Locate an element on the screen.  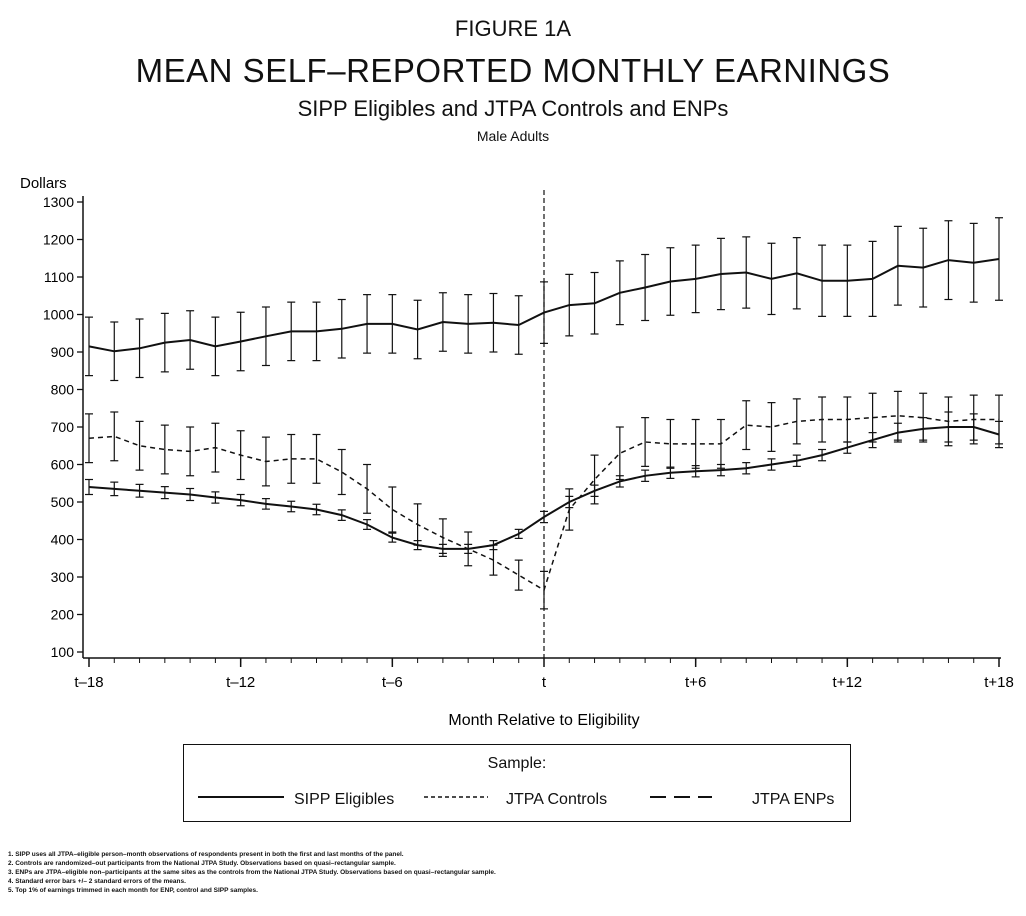
y-tick-label: 1000 is located at coordinates (58, 315).